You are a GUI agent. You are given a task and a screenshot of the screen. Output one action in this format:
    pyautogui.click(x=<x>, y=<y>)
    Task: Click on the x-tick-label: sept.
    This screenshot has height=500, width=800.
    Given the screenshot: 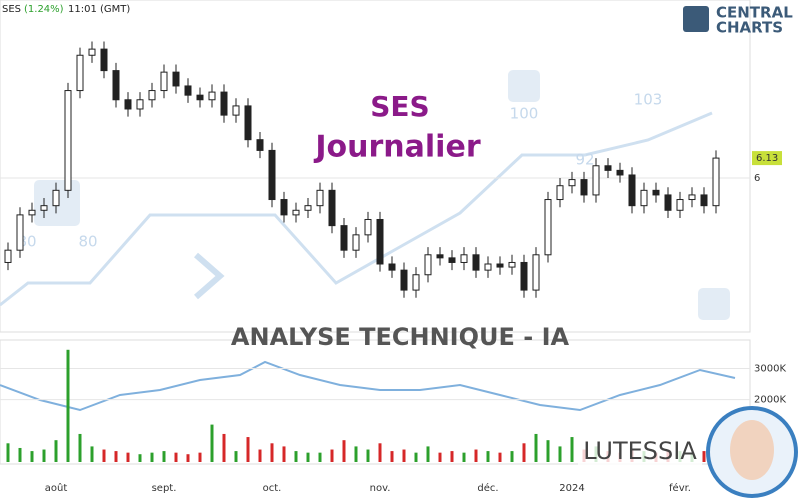 What is the action you would take?
    pyautogui.click(x=164, y=488)
    